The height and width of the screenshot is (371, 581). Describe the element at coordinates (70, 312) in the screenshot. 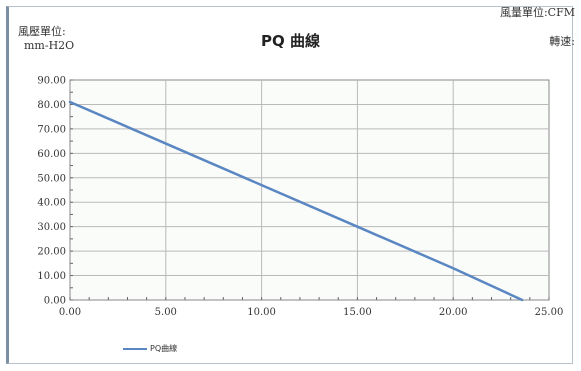

I see `x-tick-label: 0.00` at that location.